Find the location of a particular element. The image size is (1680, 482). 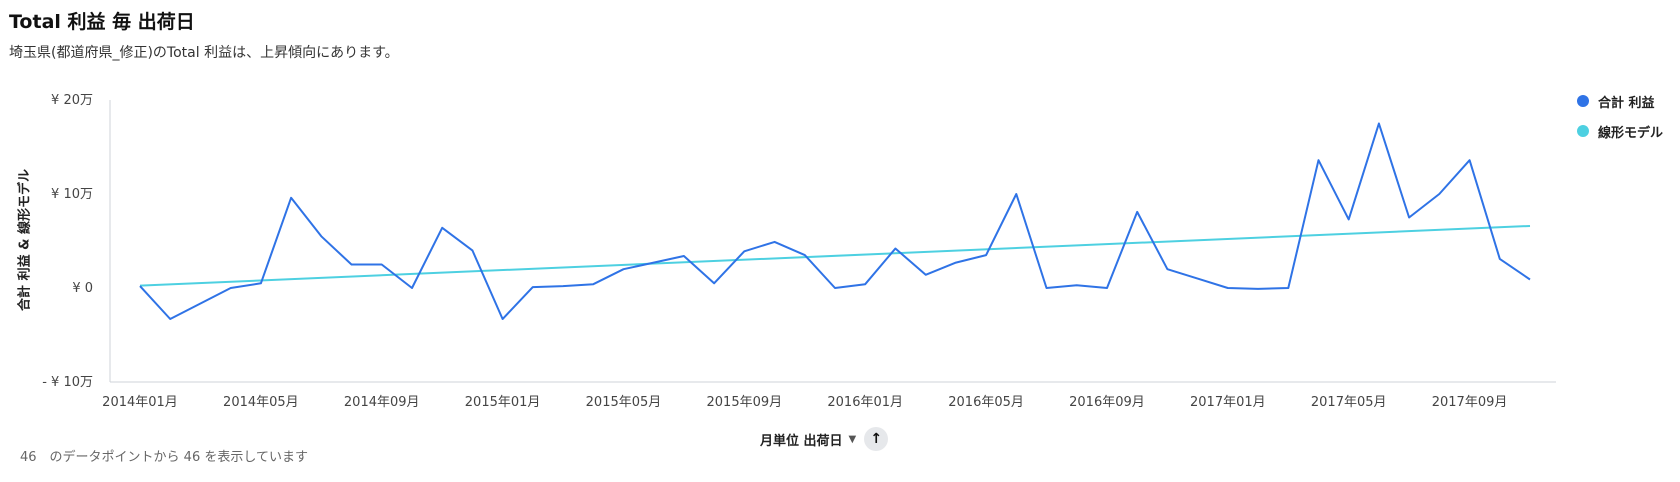

y-axis-title: 合計 利益 & 線形モデル is located at coordinates (25, 240).